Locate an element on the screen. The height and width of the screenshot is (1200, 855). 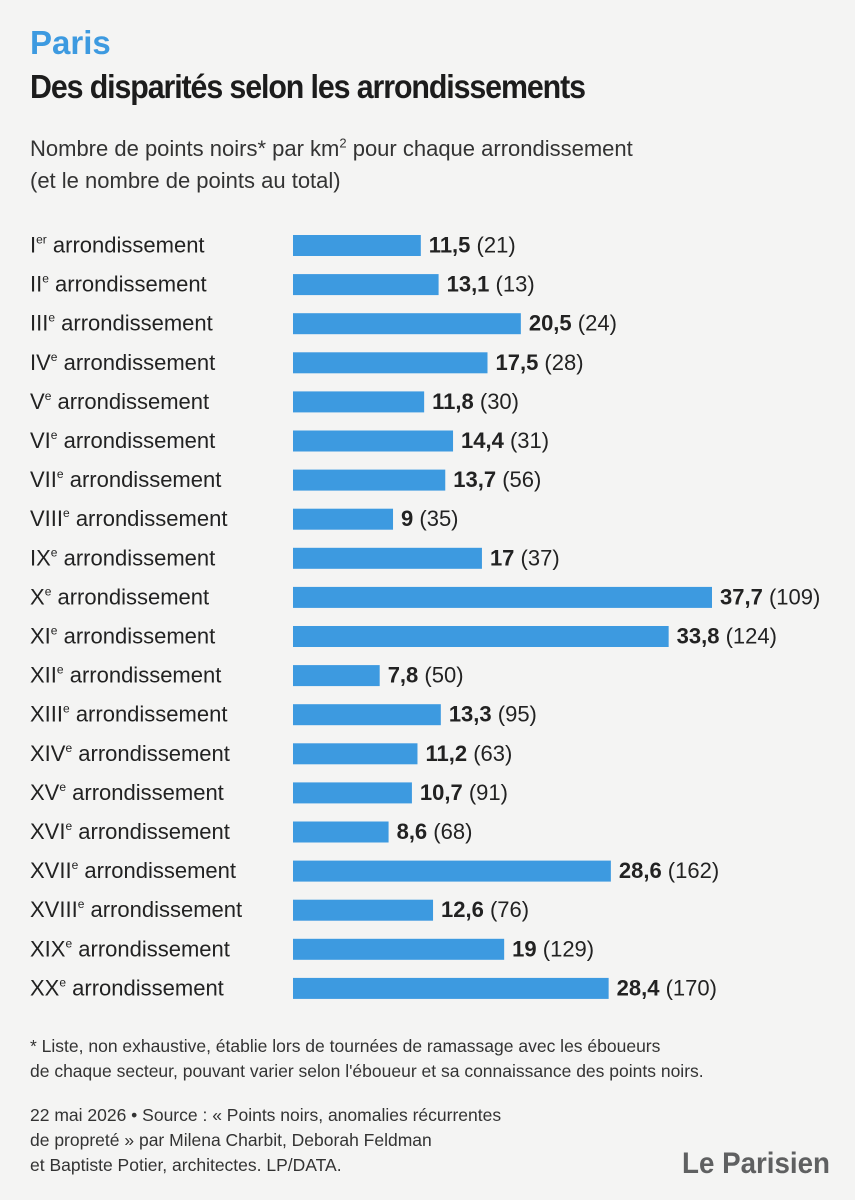
subtitle-text-a: Nombre de points noirs* par km is located at coordinates (185, 148).